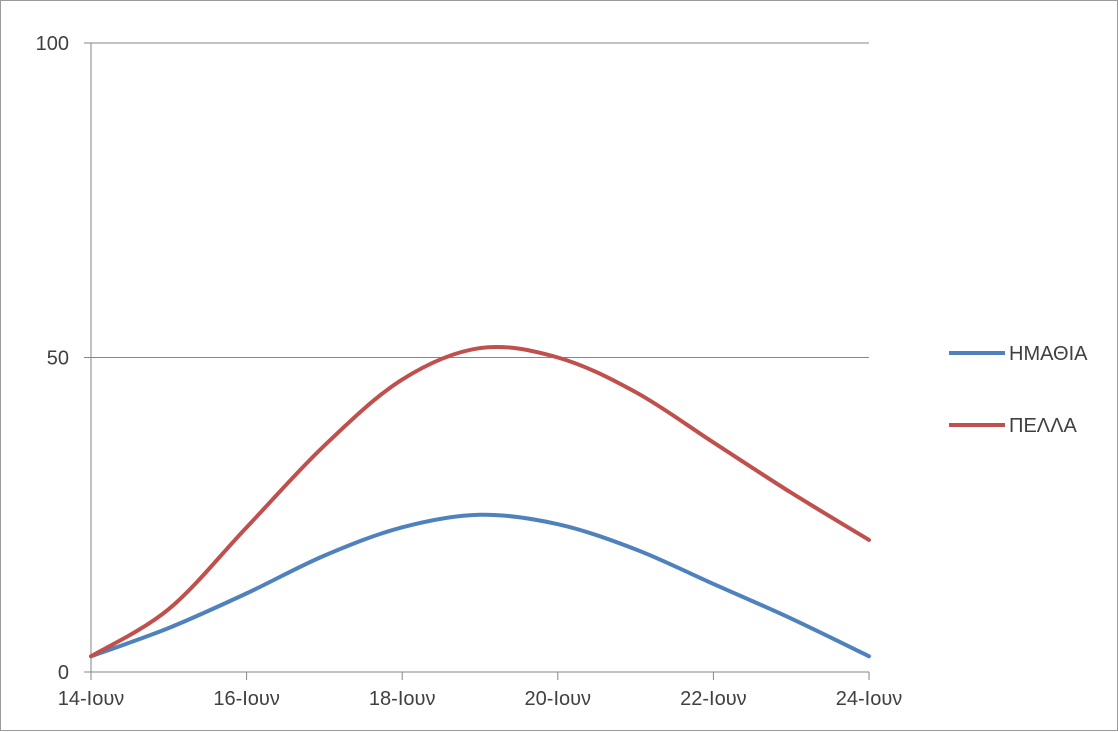 This screenshot has height=732, width=1118. I want to click on x-tick-label-1: 16-Ιουν, so click(246, 699).